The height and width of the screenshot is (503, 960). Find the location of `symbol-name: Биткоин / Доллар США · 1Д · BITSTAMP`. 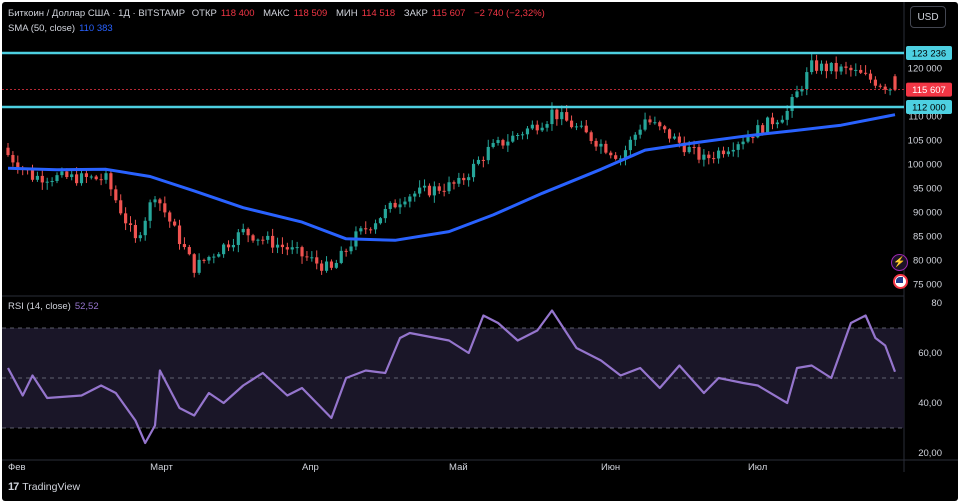

symbol-name: Биткоин / Доллар США · 1Д · BITSTAMP is located at coordinates (97, 13).